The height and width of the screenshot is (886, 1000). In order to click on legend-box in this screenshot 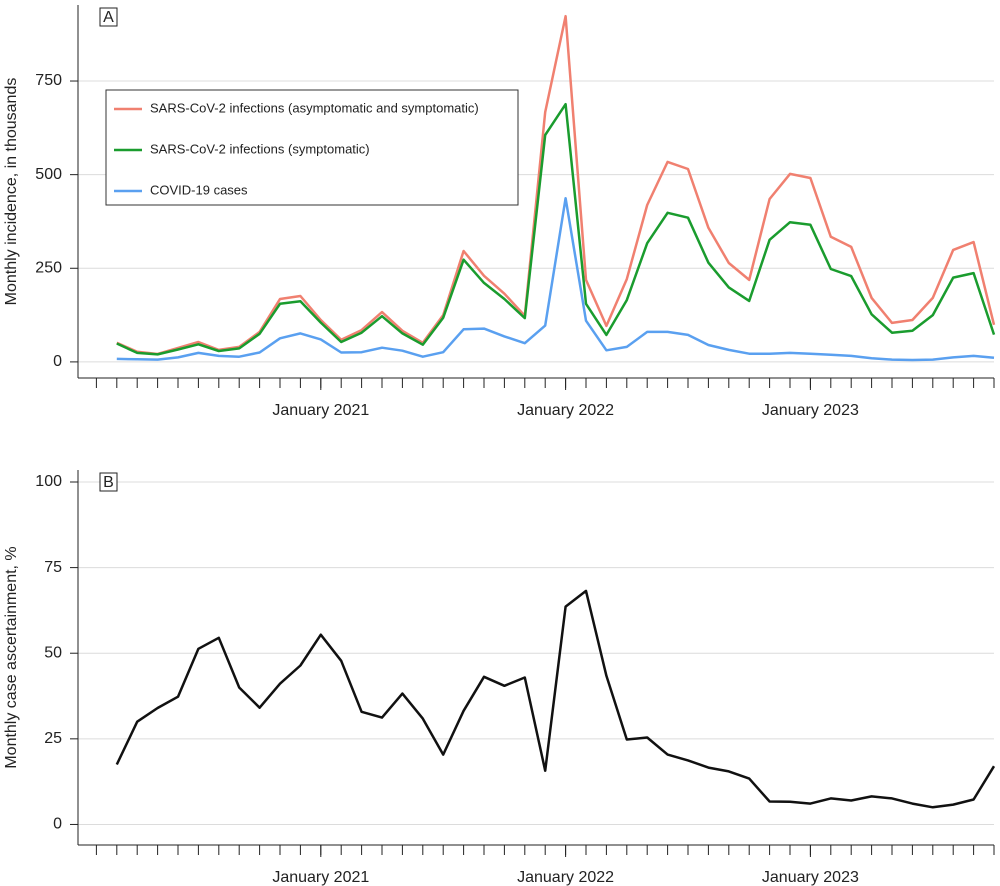, I will do `click(312, 147)`.